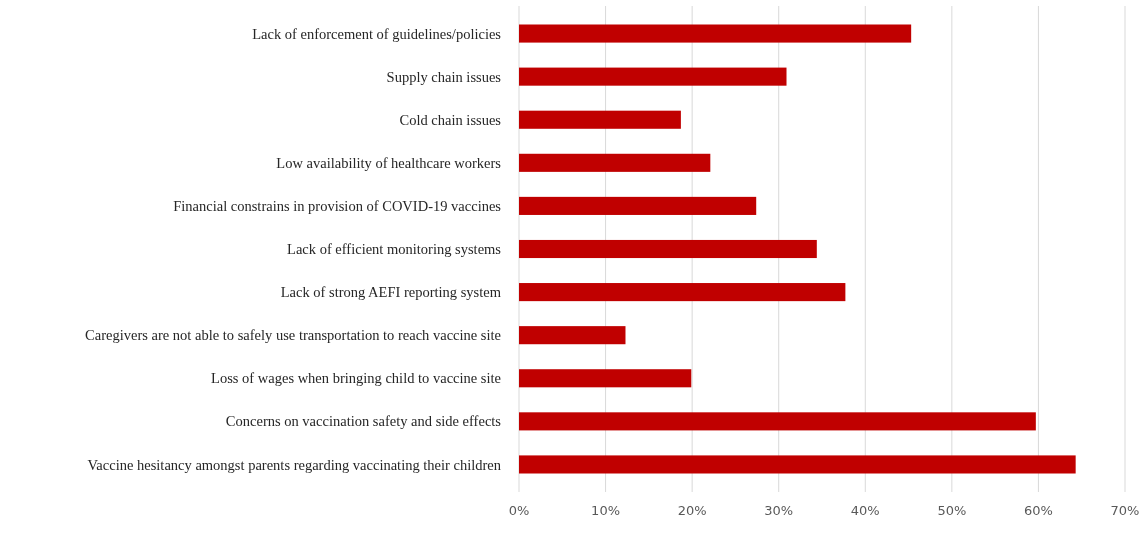 This screenshot has width=1142, height=536. I want to click on x-tick-label: 60%, so click(1038, 510).